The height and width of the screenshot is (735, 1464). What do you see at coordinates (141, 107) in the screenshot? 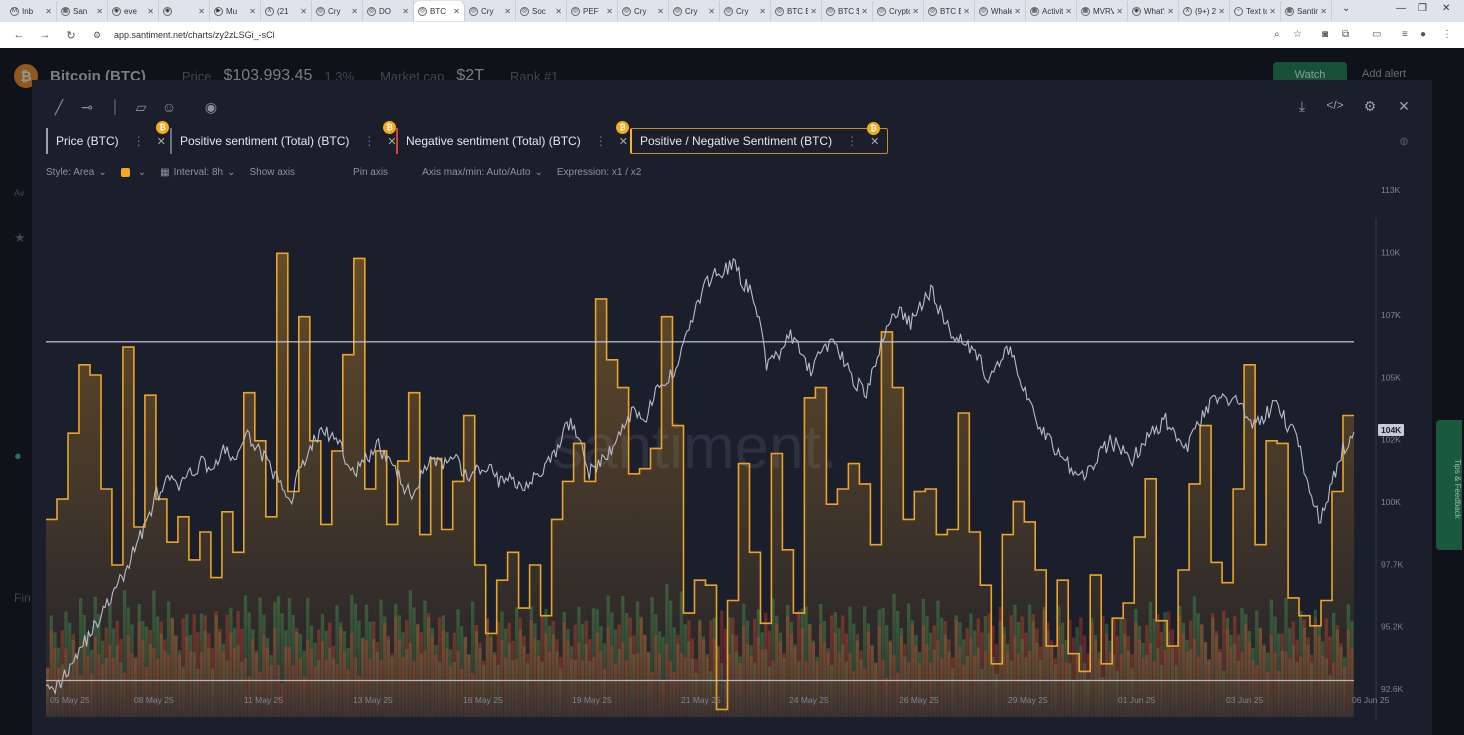
I see `note-icon: ▱` at bounding box center [141, 107].